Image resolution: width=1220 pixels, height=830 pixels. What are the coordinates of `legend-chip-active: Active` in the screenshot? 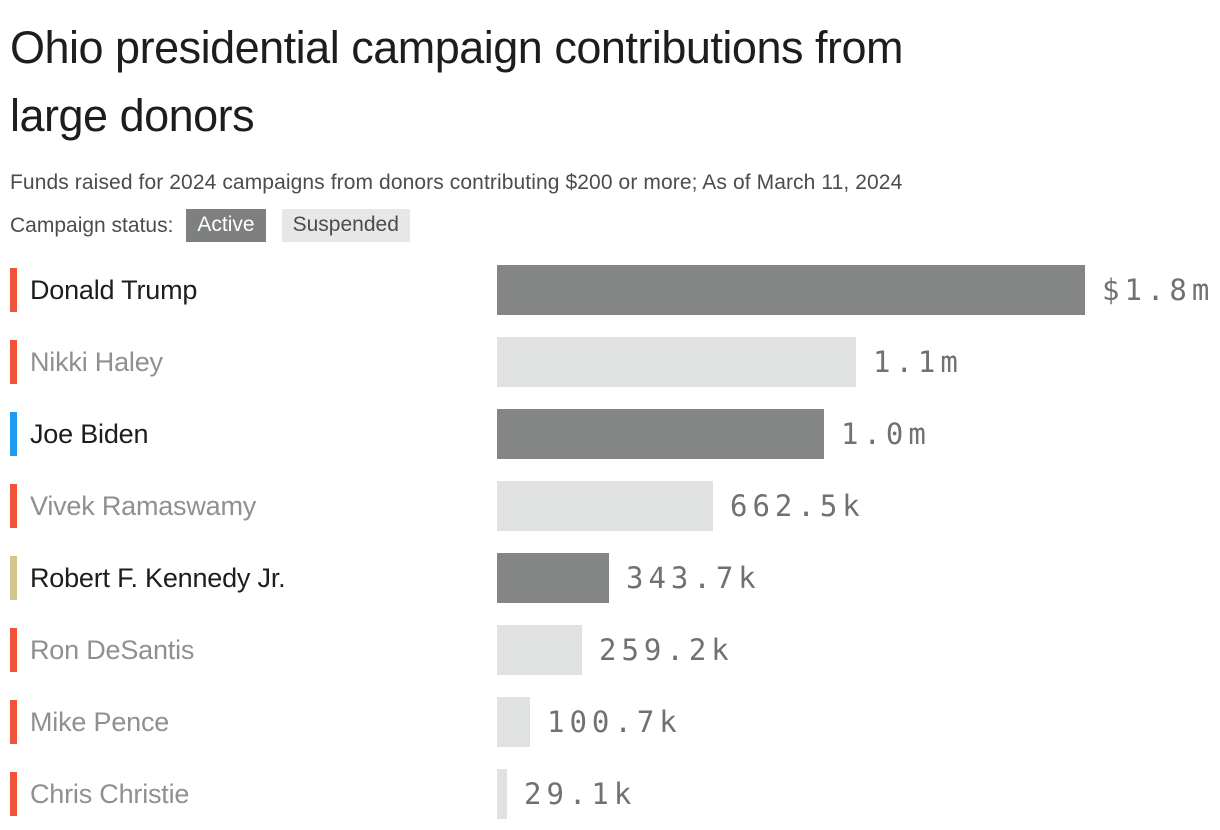 It's located at (226, 225).